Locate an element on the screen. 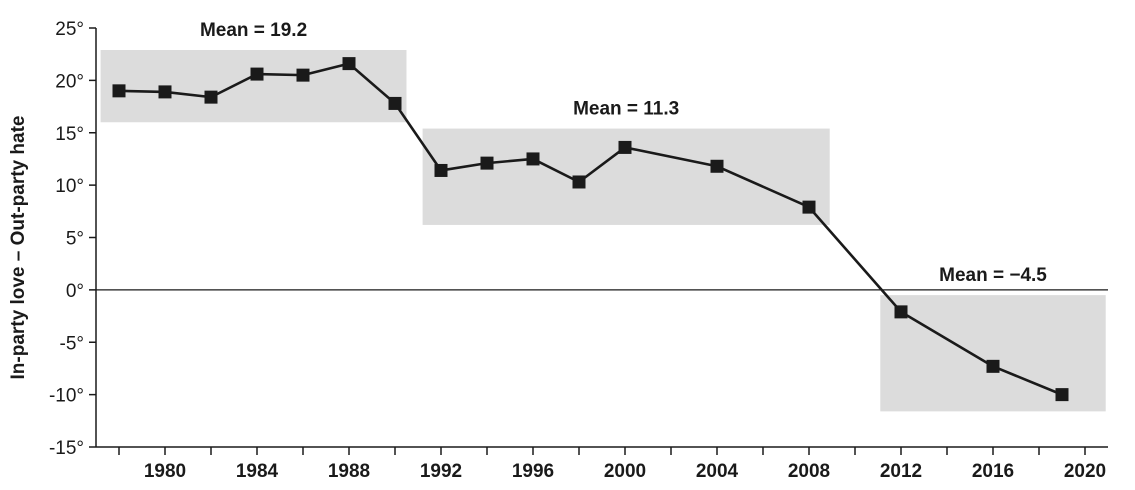  mean-label-2: Mean = 11.3 is located at coordinates (626, 109).